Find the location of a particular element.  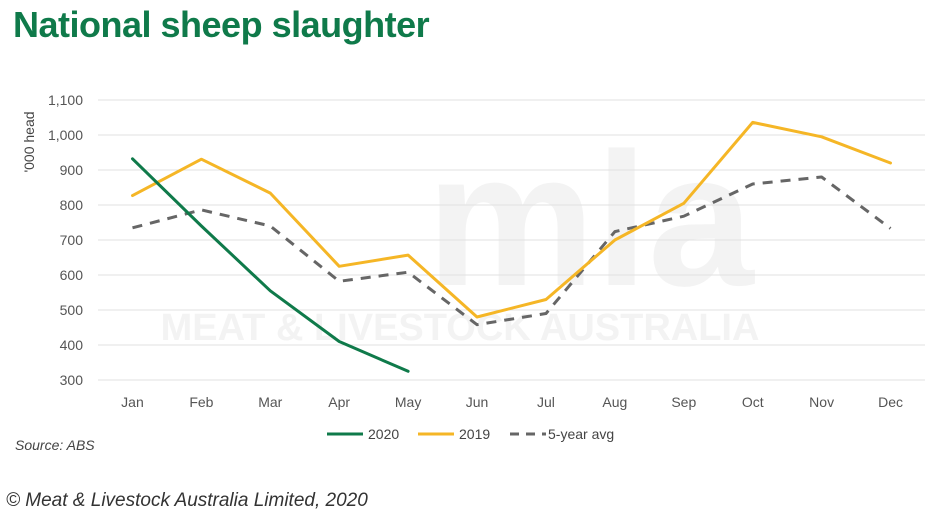

legend-label: 2019 is located at coordinates (474, 434).